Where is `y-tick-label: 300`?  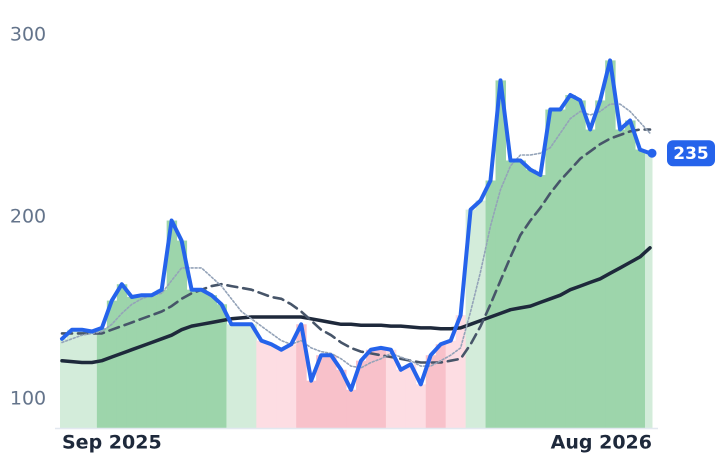 y-tick-label: 300 is located at coordinates (28, 34).